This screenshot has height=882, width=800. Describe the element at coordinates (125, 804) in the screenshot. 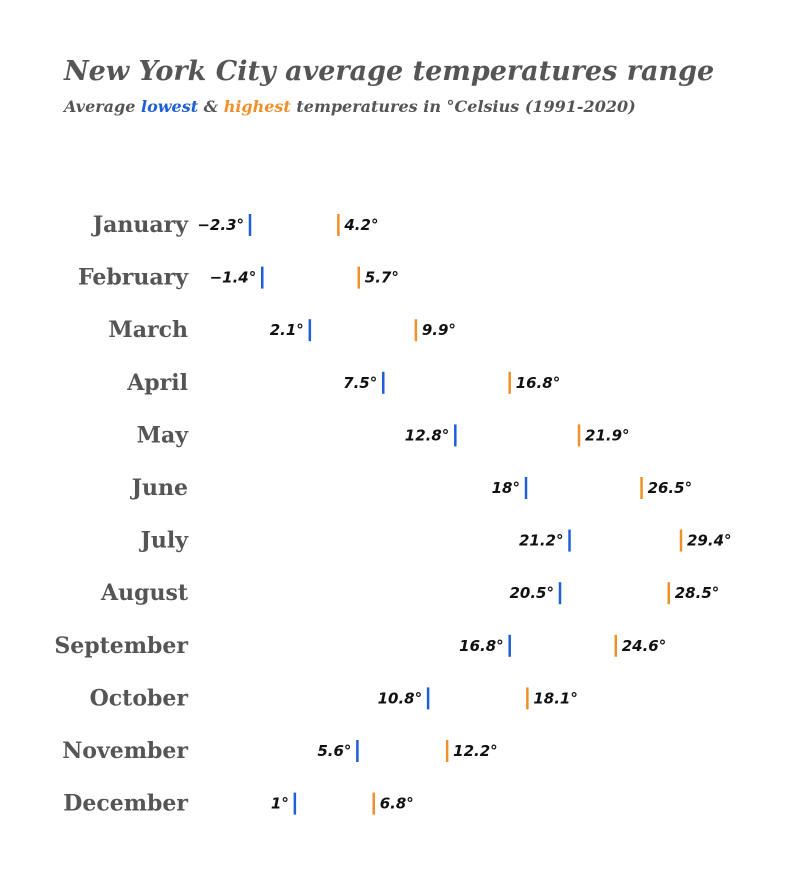

I see `month-label: December` at that location.